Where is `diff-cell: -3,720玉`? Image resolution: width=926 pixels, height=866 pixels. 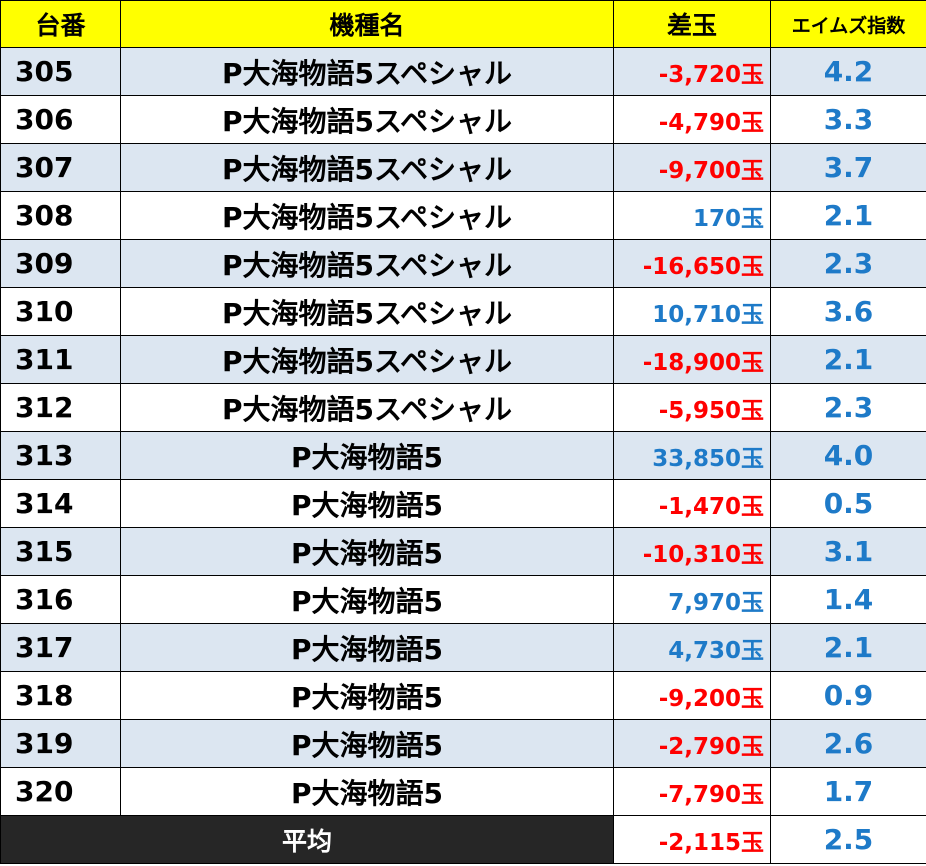
diff-cell: -3,720玉 is located at coordinates (692, 71).